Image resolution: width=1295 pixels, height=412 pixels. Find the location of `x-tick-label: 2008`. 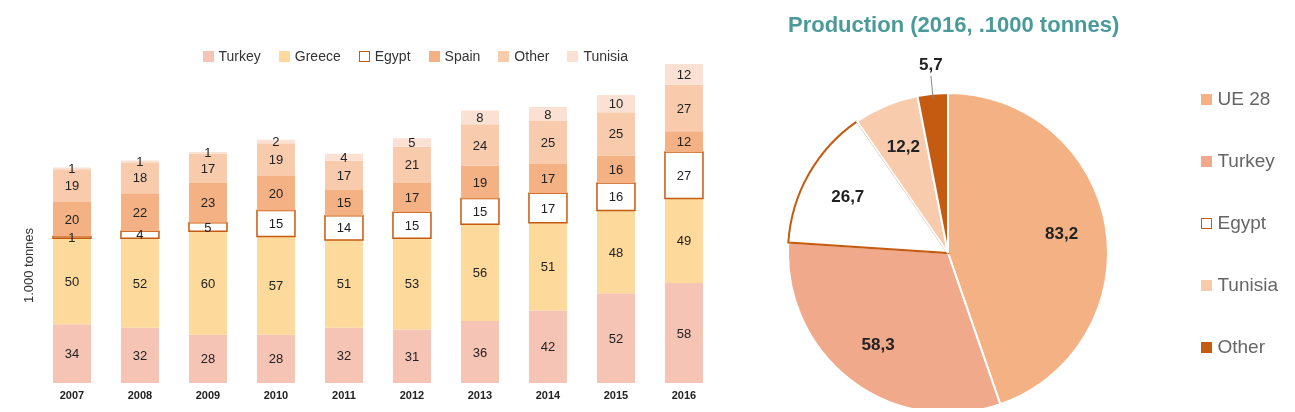

x-tick-label: 2008 is located at coordinates (140, 394).